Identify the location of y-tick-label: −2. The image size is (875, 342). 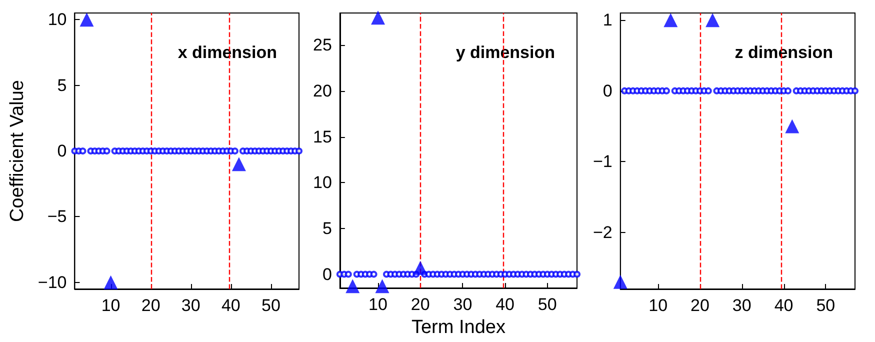
(602, 232).